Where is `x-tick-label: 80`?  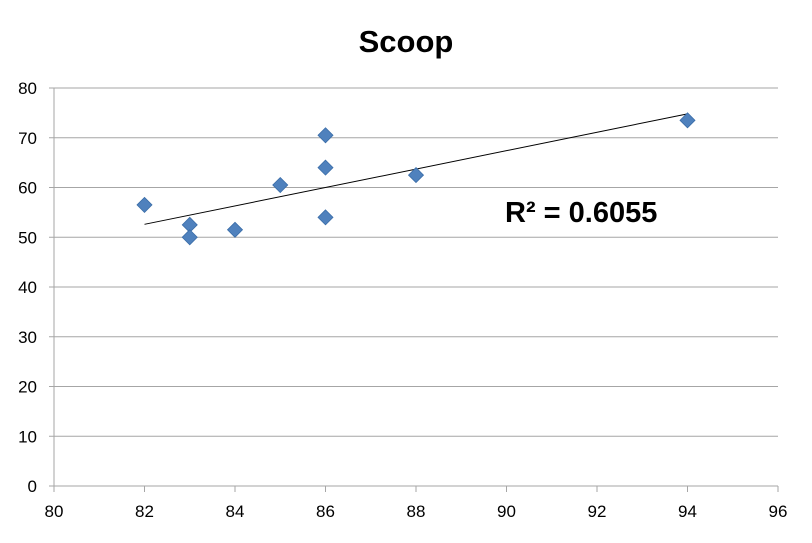 x-tick-label: 80 is located at coordinates (54, 511).